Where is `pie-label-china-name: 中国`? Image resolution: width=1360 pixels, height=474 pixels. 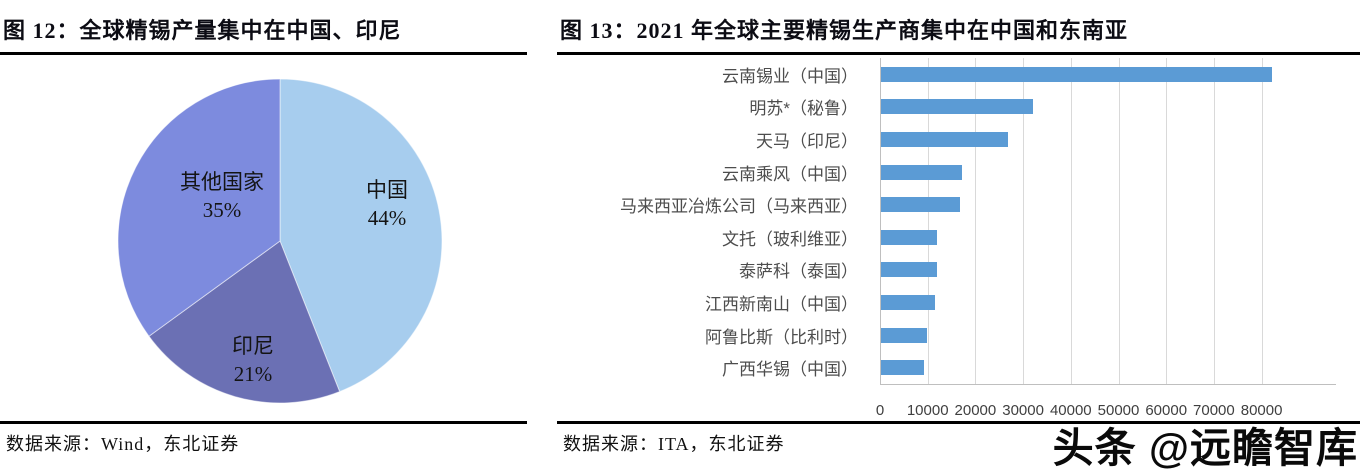
pie-label-china-name: 中国 is located at coordinates (387, 190).